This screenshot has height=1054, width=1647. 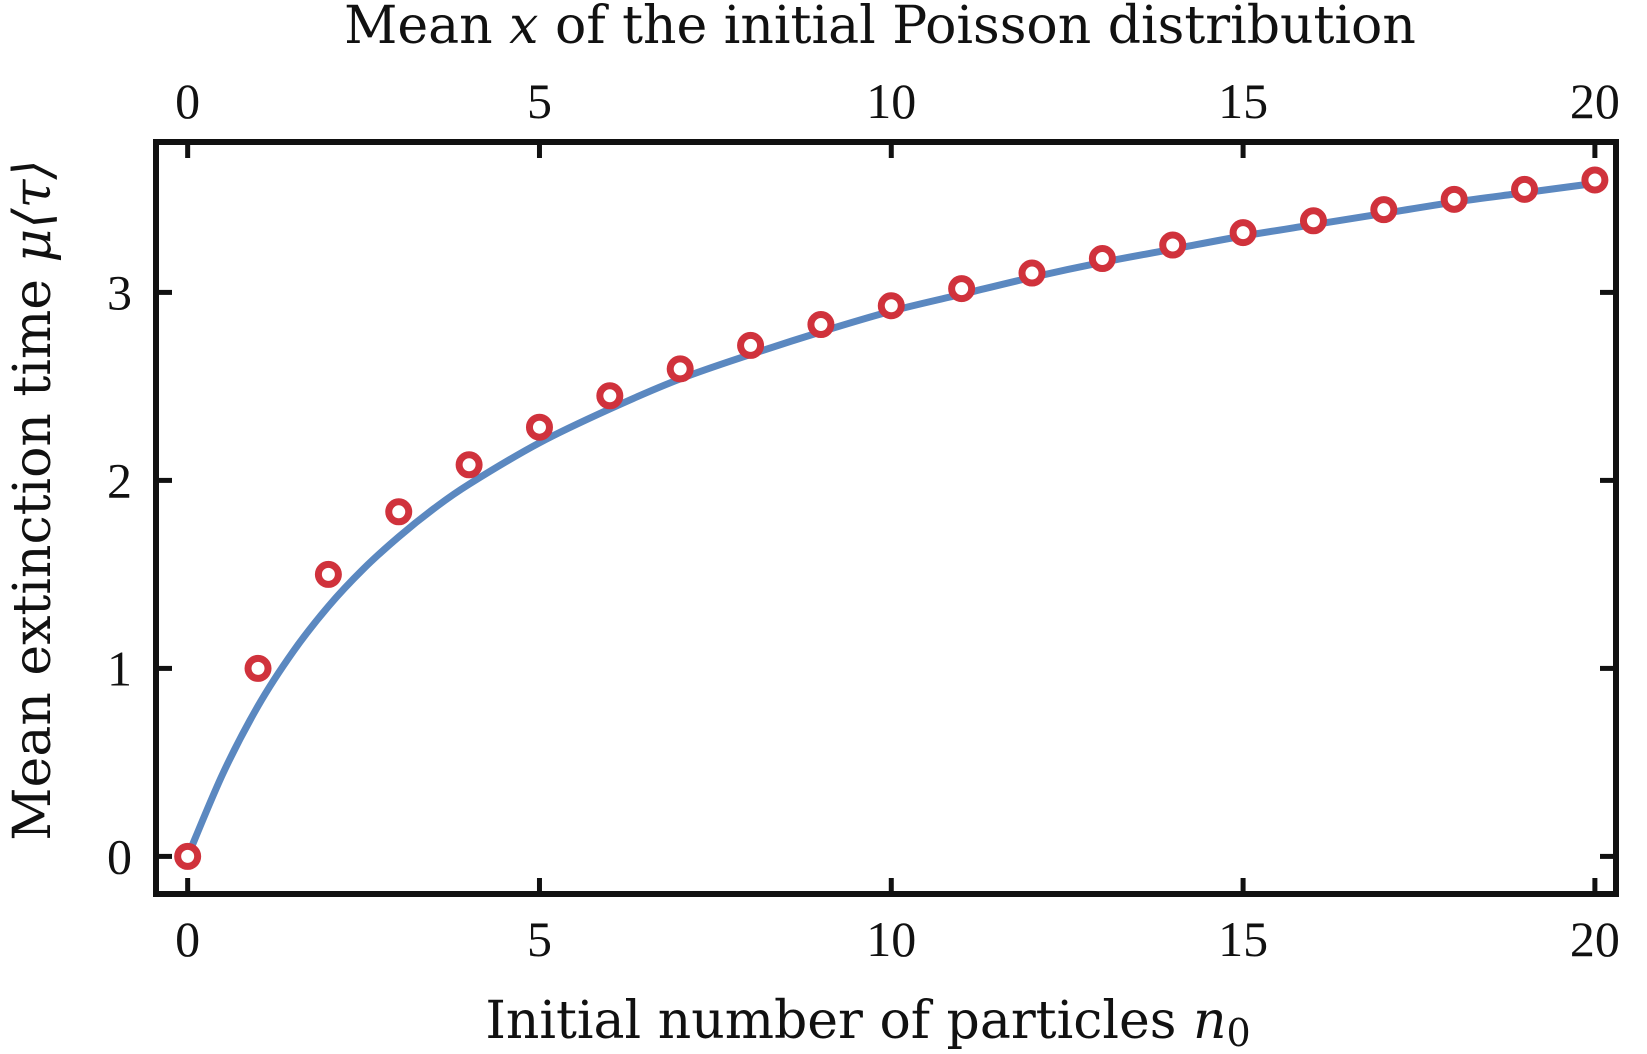 What do you see at coordinates (1243, 101) in the screenshot?
I see `top-tick-label: 15` at bounding box center [1243, 101].